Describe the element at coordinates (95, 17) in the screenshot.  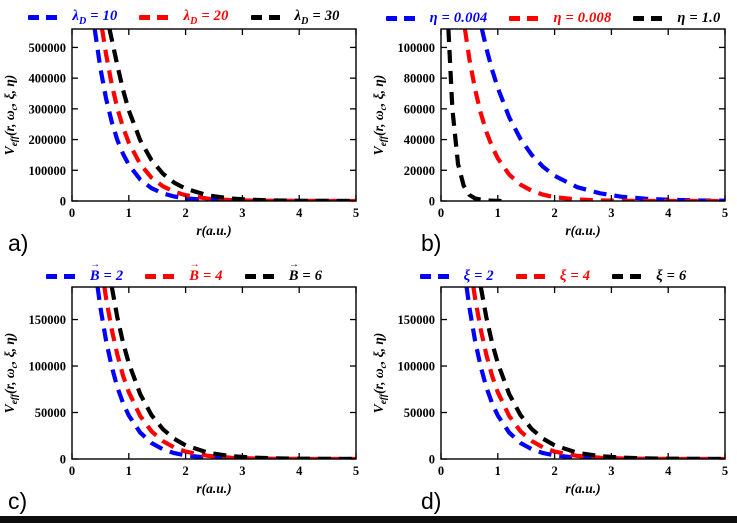
I see `legend-item-label: λD = 10` at that location.